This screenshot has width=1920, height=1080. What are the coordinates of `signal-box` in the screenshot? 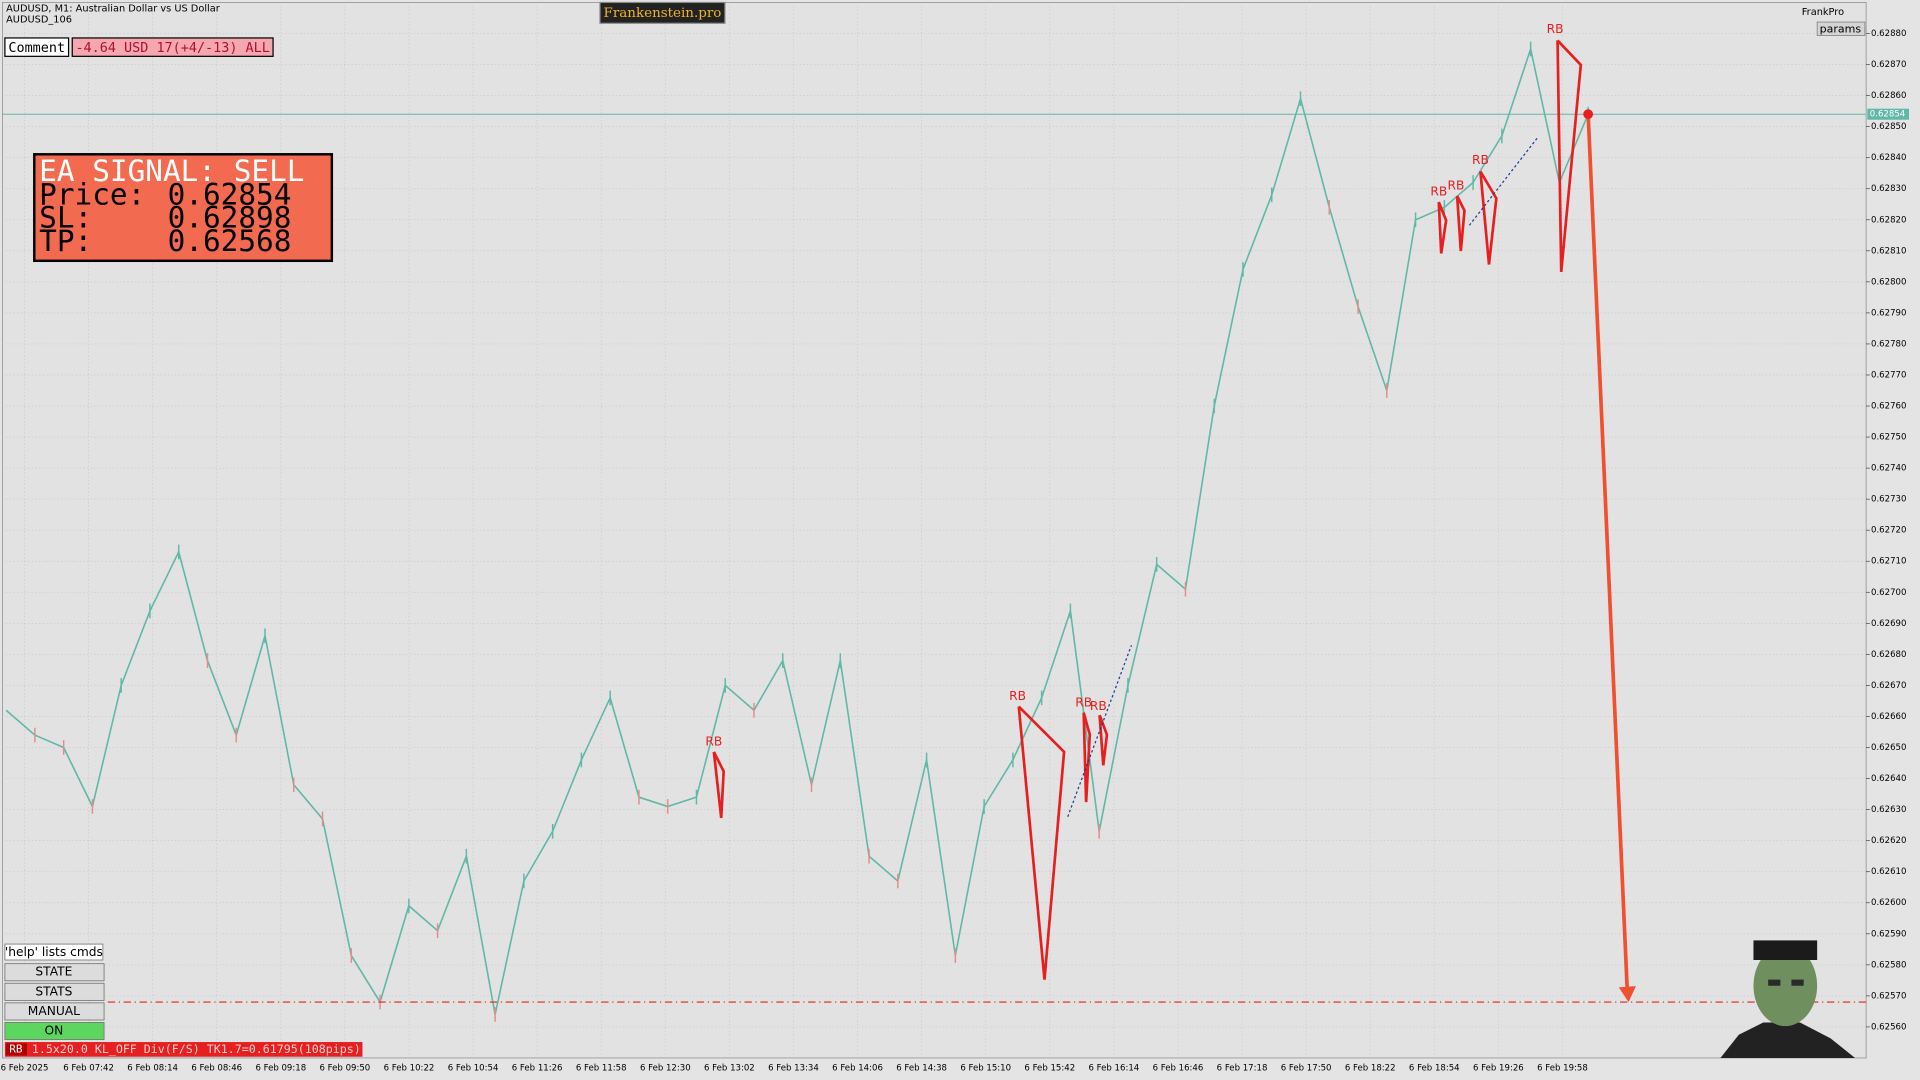 It's located at (183, 208).